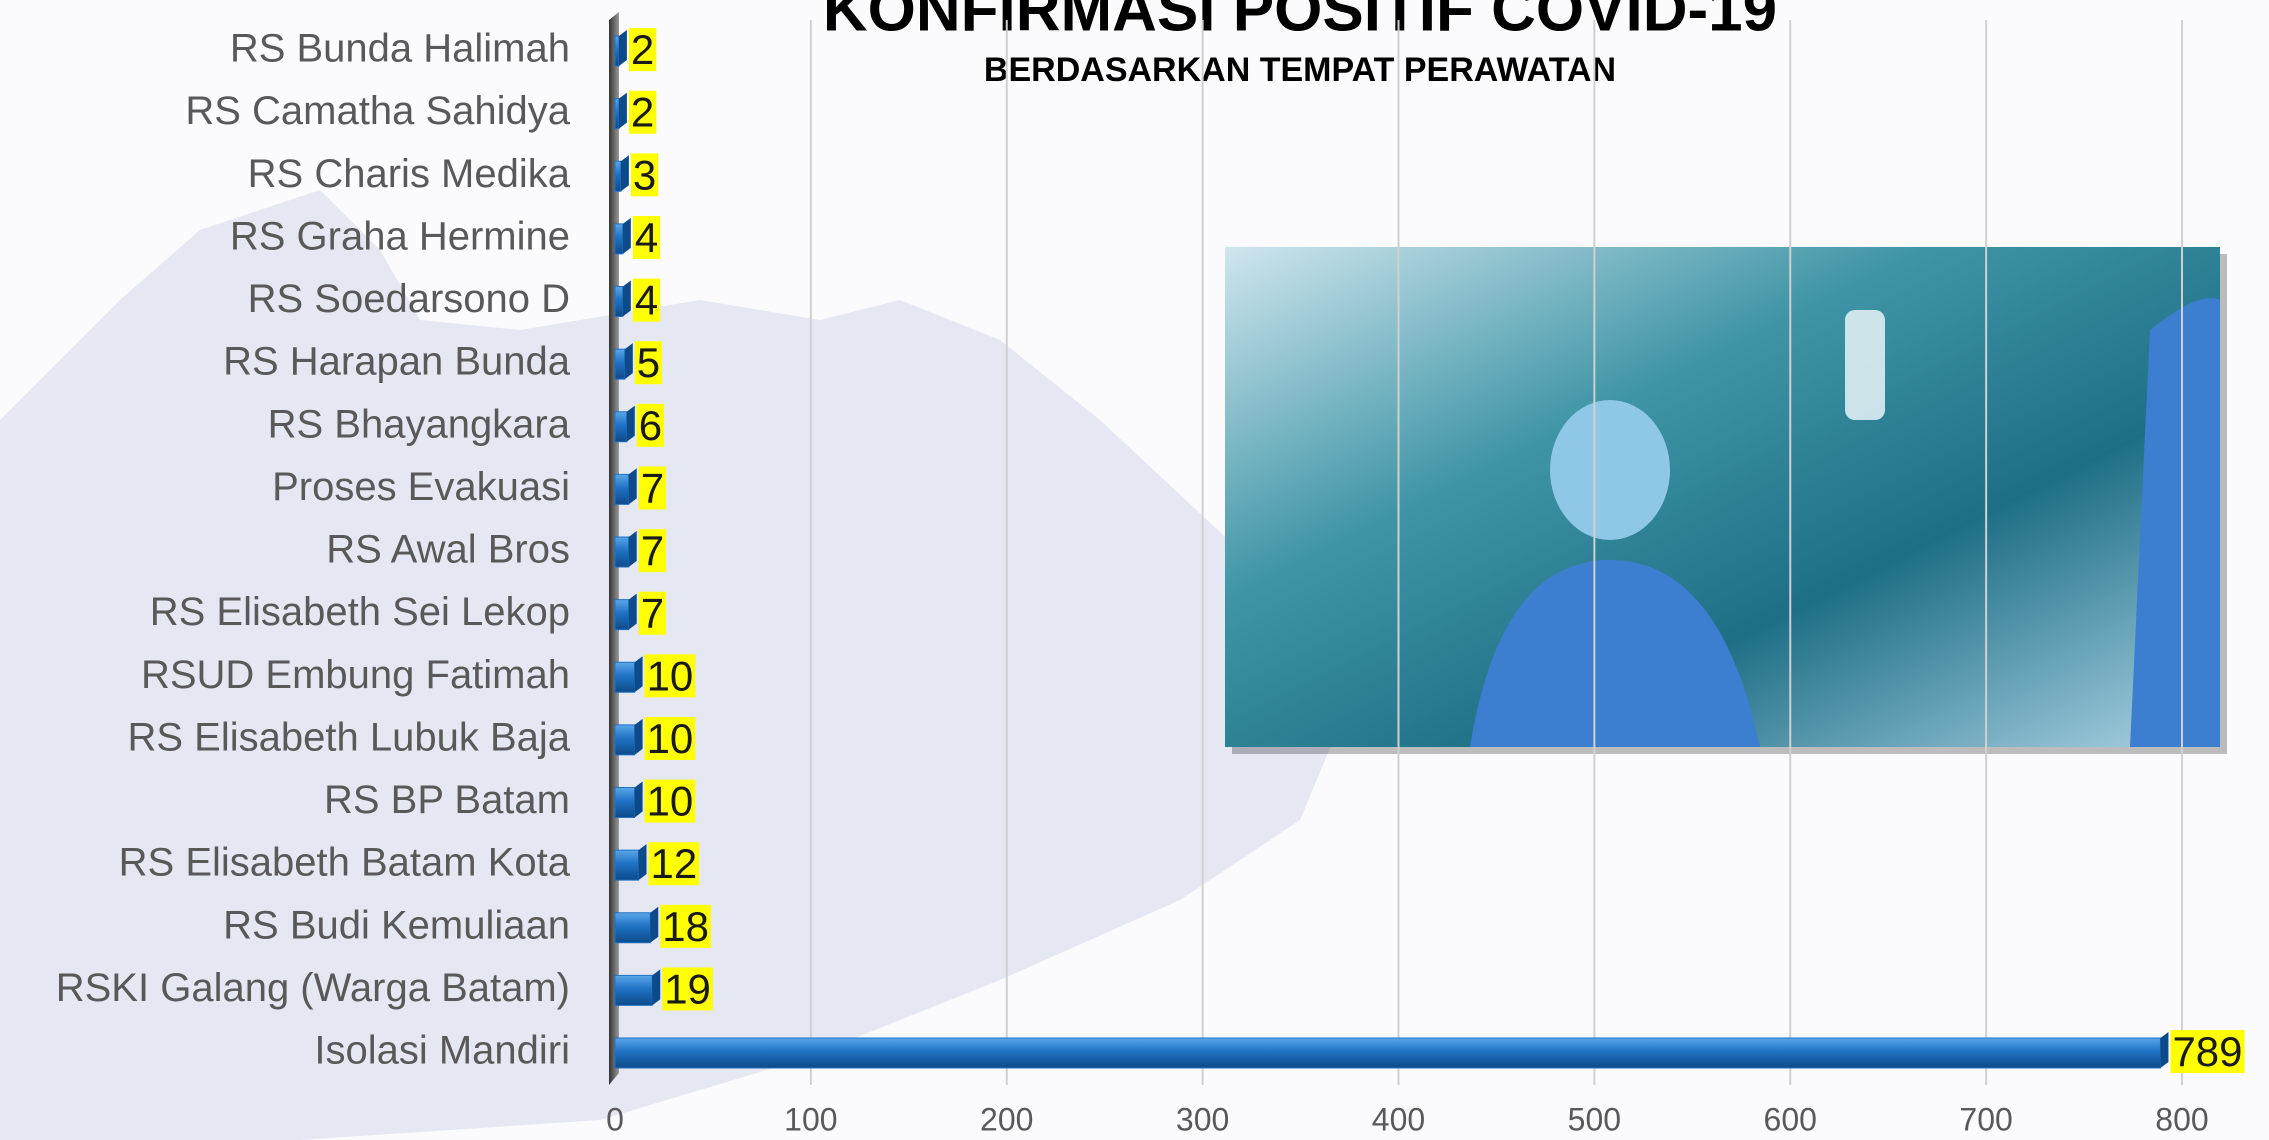 The image size is (2269, 1140). What do you see at coordinates (2181, 1119) in the screenshot?
I see `x-tick-label: 800` at bounding box center [2181, 1119].